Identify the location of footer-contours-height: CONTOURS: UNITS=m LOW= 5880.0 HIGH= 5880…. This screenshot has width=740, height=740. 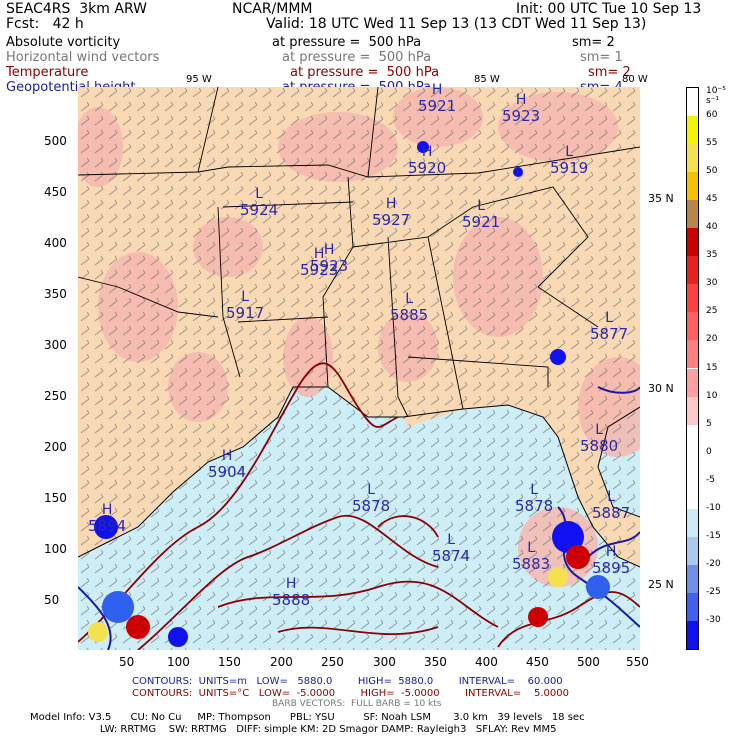
(347, 681).